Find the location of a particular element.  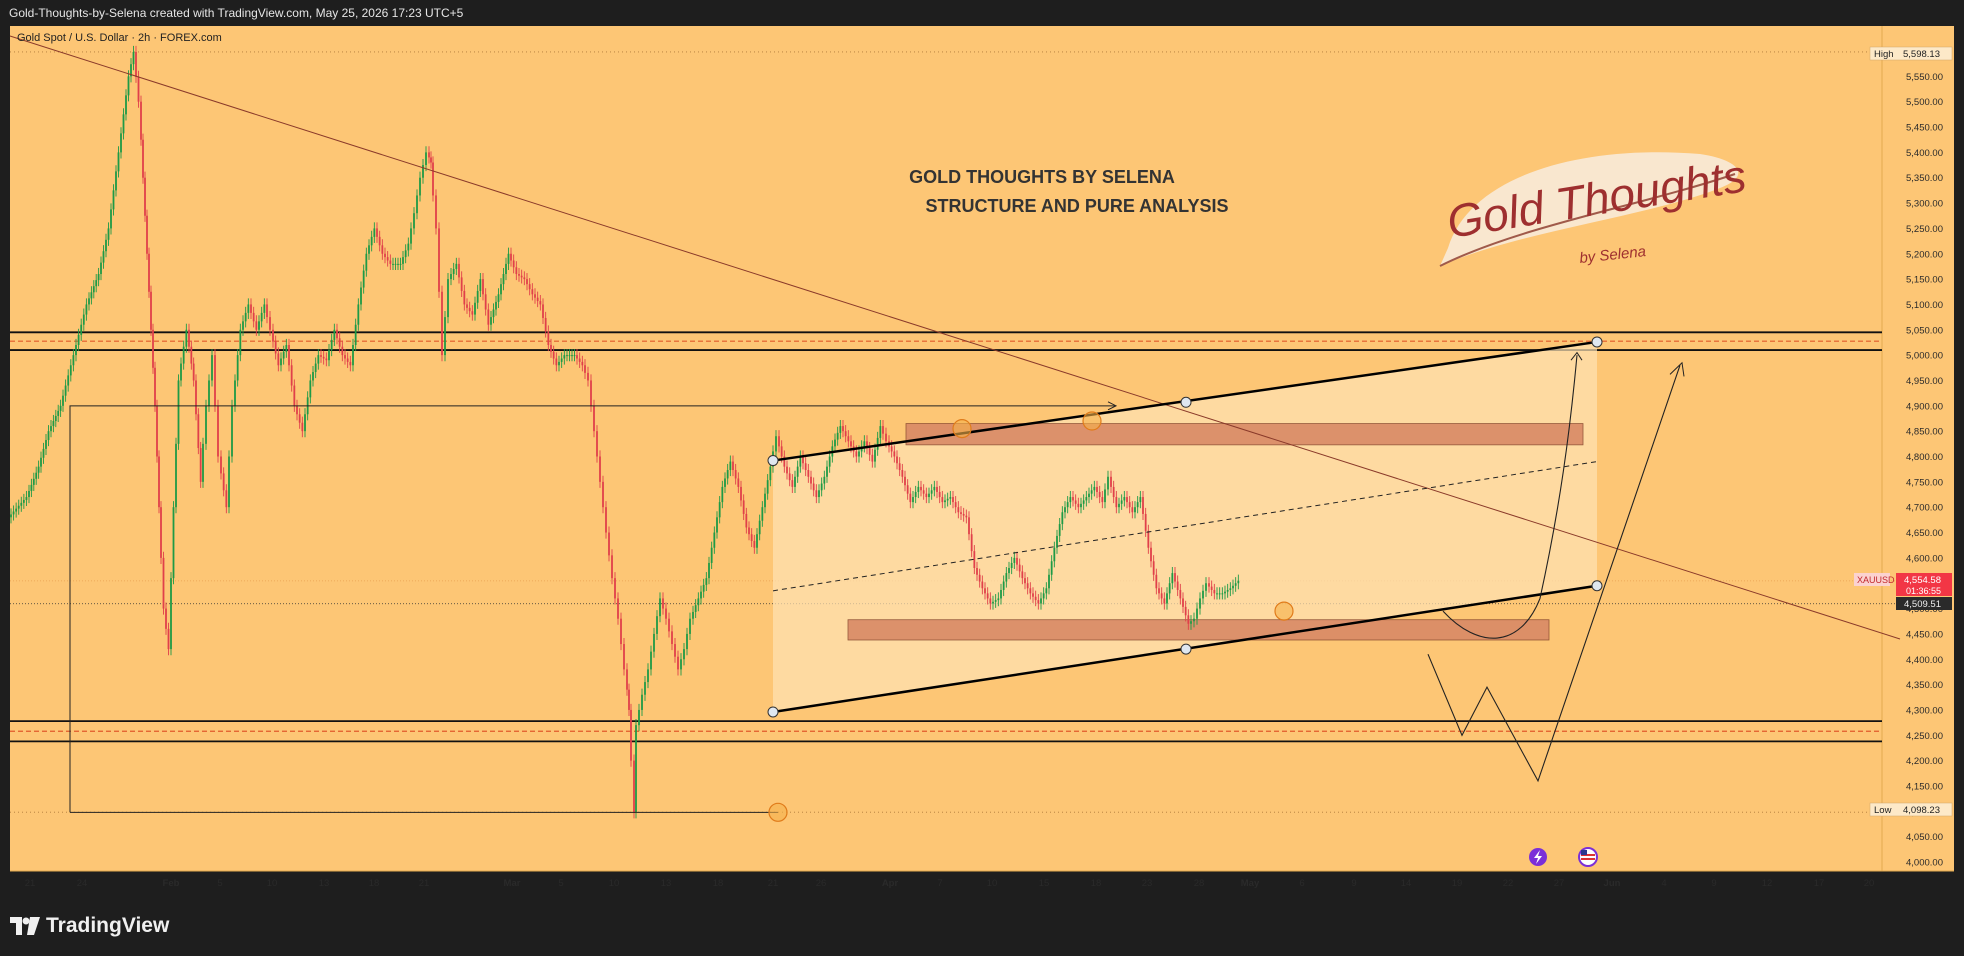

date-tick-label: 17 is located at coordinates (1819, 883).